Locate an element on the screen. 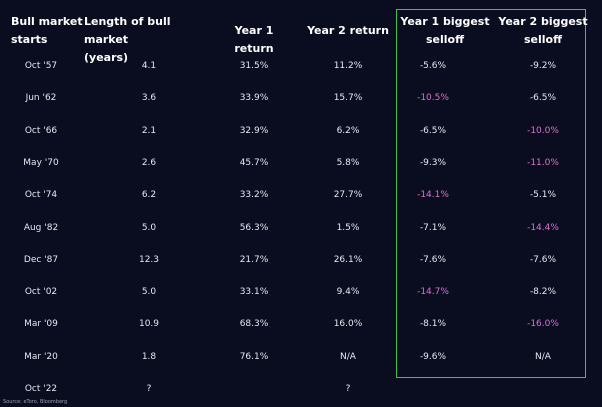 Image resolution: width=602 pixels, height=407 pixels. table-cell: 12.3 is located at coordinates (149, 259).